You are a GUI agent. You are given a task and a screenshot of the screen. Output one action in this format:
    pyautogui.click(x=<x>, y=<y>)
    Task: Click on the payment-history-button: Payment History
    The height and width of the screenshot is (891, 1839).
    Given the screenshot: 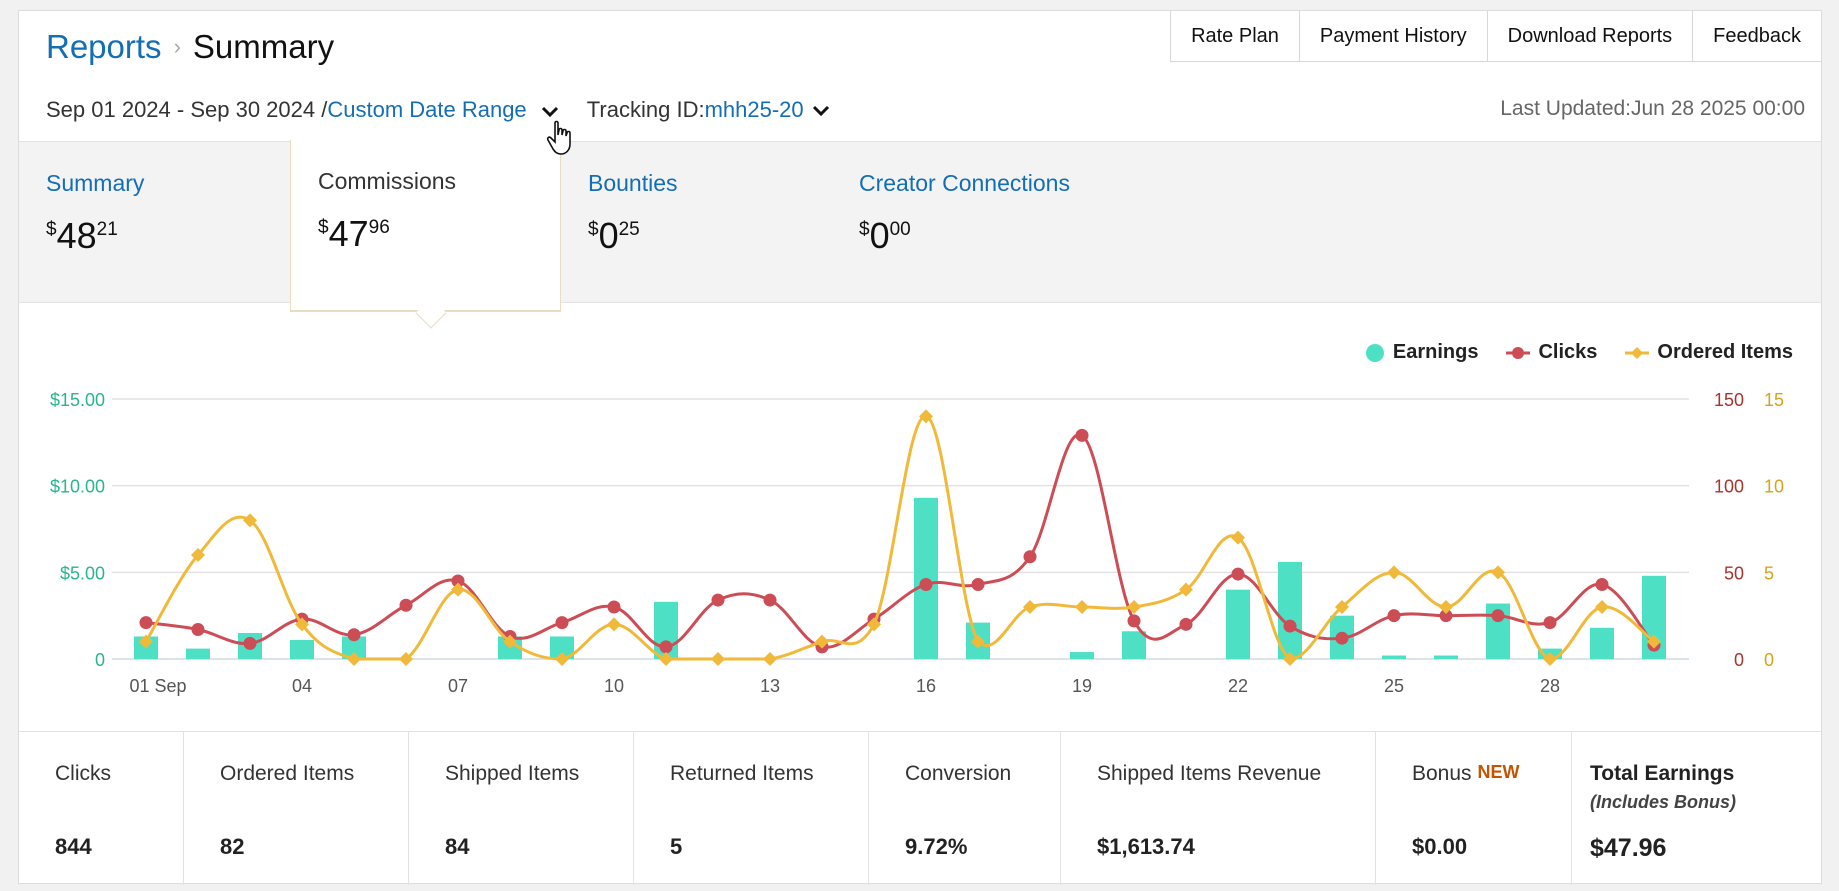 What is the action you would take?
    pyautogui.click(x=1392, y=36)
    